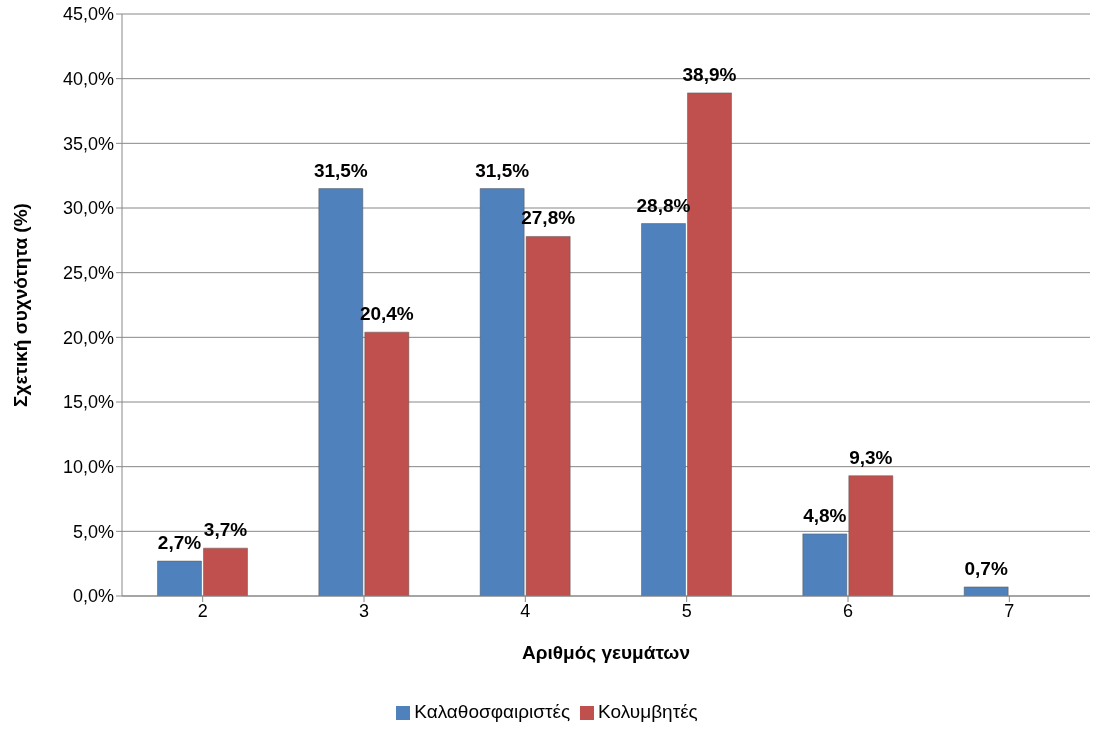 The width and height of the screenshot is (1106, 733). What do you see at coordinates (364, 610) in the screenshot?
I see `x-tick-label: 3` at bounding box center [364, 610].